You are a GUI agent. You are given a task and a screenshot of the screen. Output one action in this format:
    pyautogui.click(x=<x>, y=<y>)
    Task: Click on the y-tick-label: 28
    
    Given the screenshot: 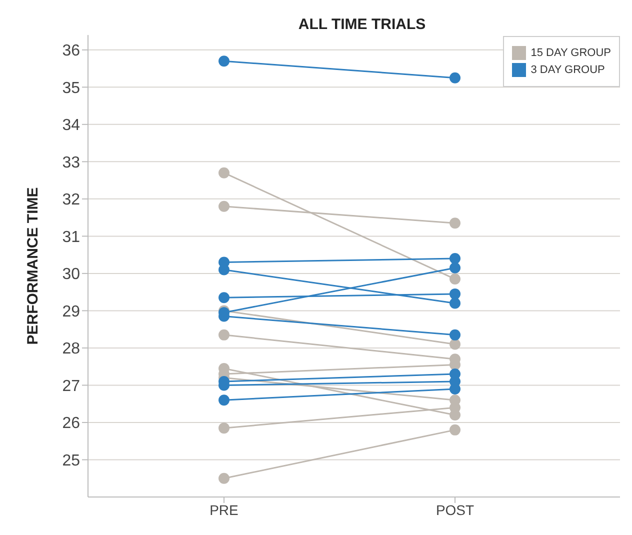 What is the action you would take?
    pyautogui.click(x=71, y=349)
    